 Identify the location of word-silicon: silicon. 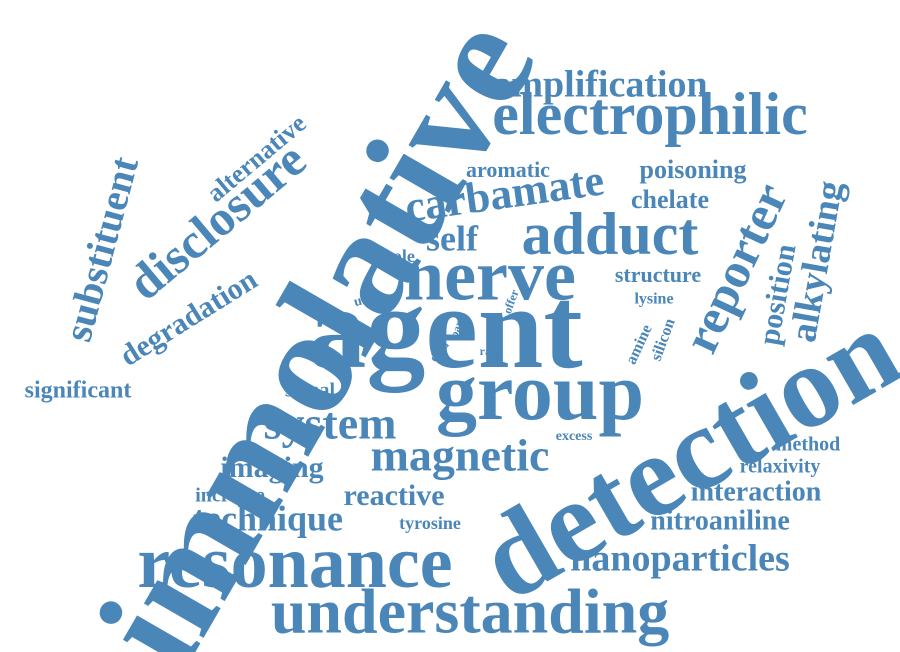
(663, 339).